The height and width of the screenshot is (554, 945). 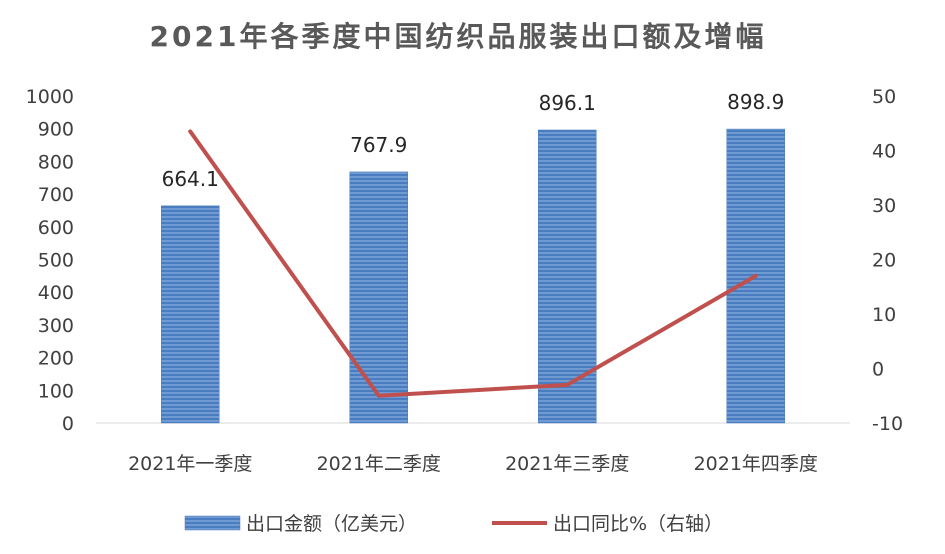 What do you see at coordinates (638, 524) in the screenshot?
I see `legend-line-label: 出口同比%（右轴）` at bounding box center [638, 524].